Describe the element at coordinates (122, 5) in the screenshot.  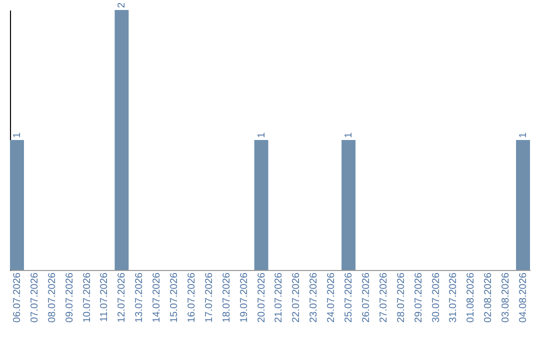
I see `data-label: 2` at that location.